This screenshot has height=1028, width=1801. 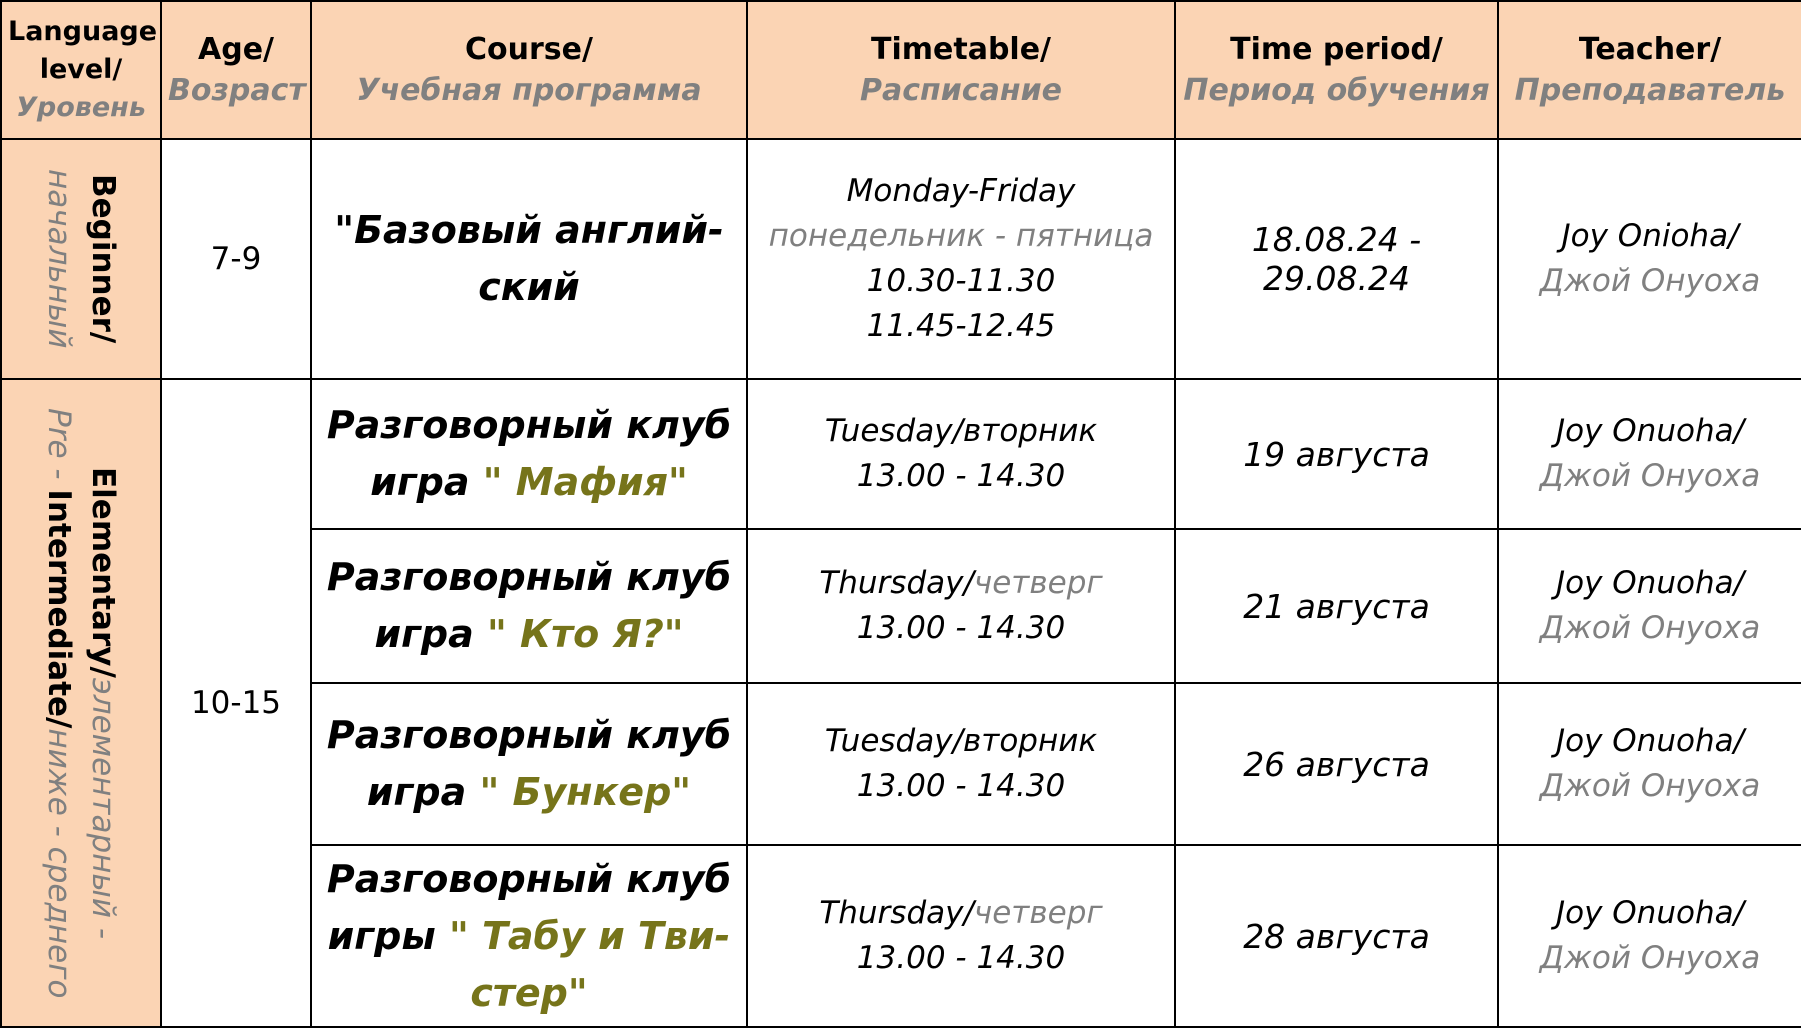 I want to click on age-beginner: 7-9, so click(x=236, y=259).